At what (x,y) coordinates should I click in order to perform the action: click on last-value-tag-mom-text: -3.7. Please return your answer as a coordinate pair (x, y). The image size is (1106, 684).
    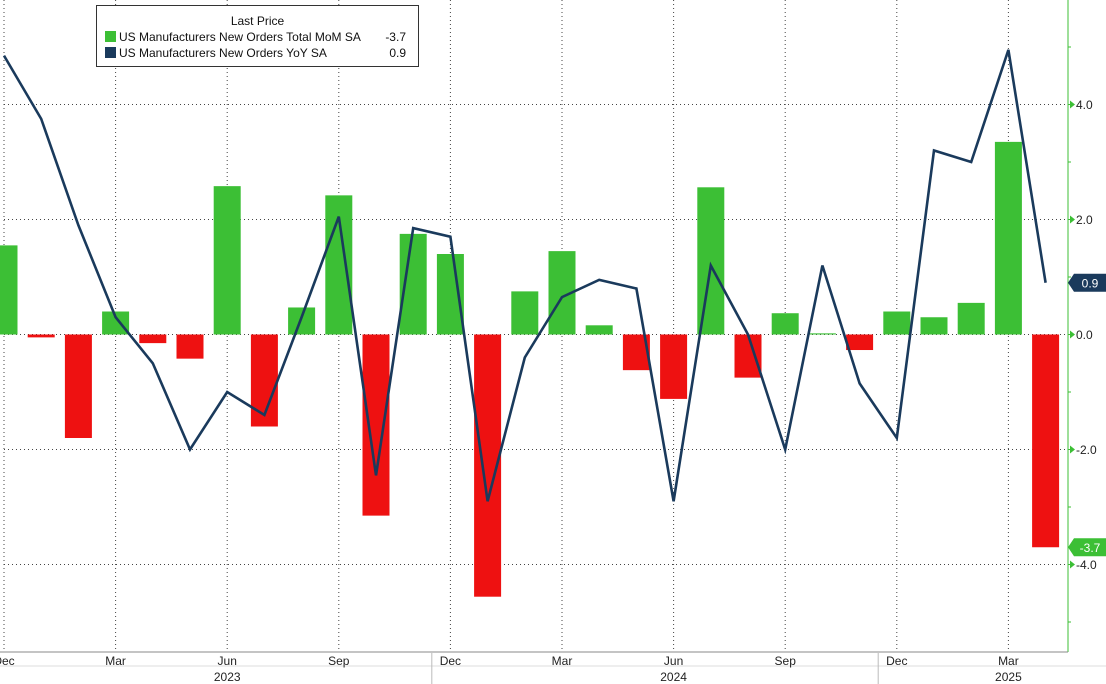
    Looking at the image, I should click on (1090, 548).